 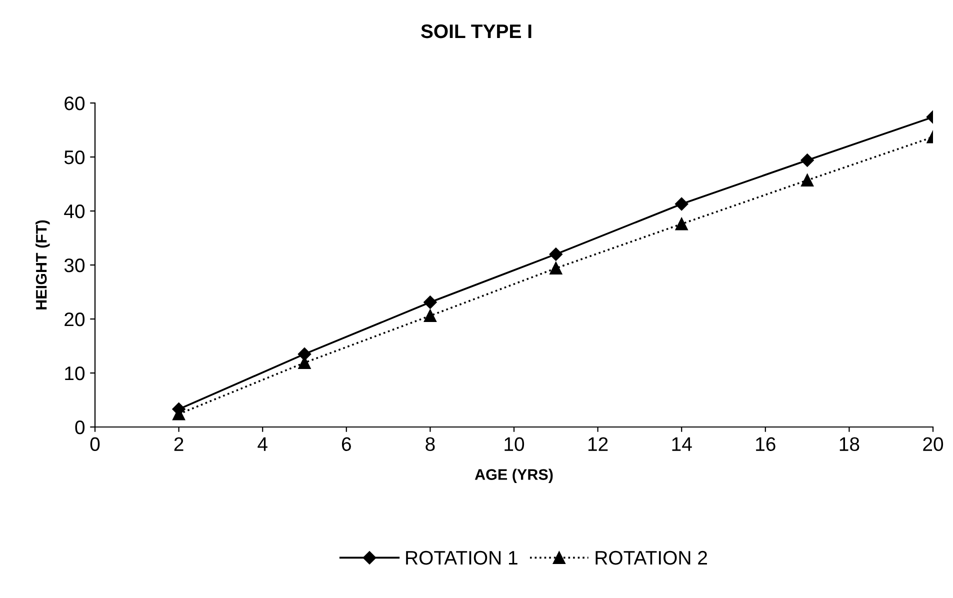 I want to click on x-tick-label: 4, so click(x=263, y=444).